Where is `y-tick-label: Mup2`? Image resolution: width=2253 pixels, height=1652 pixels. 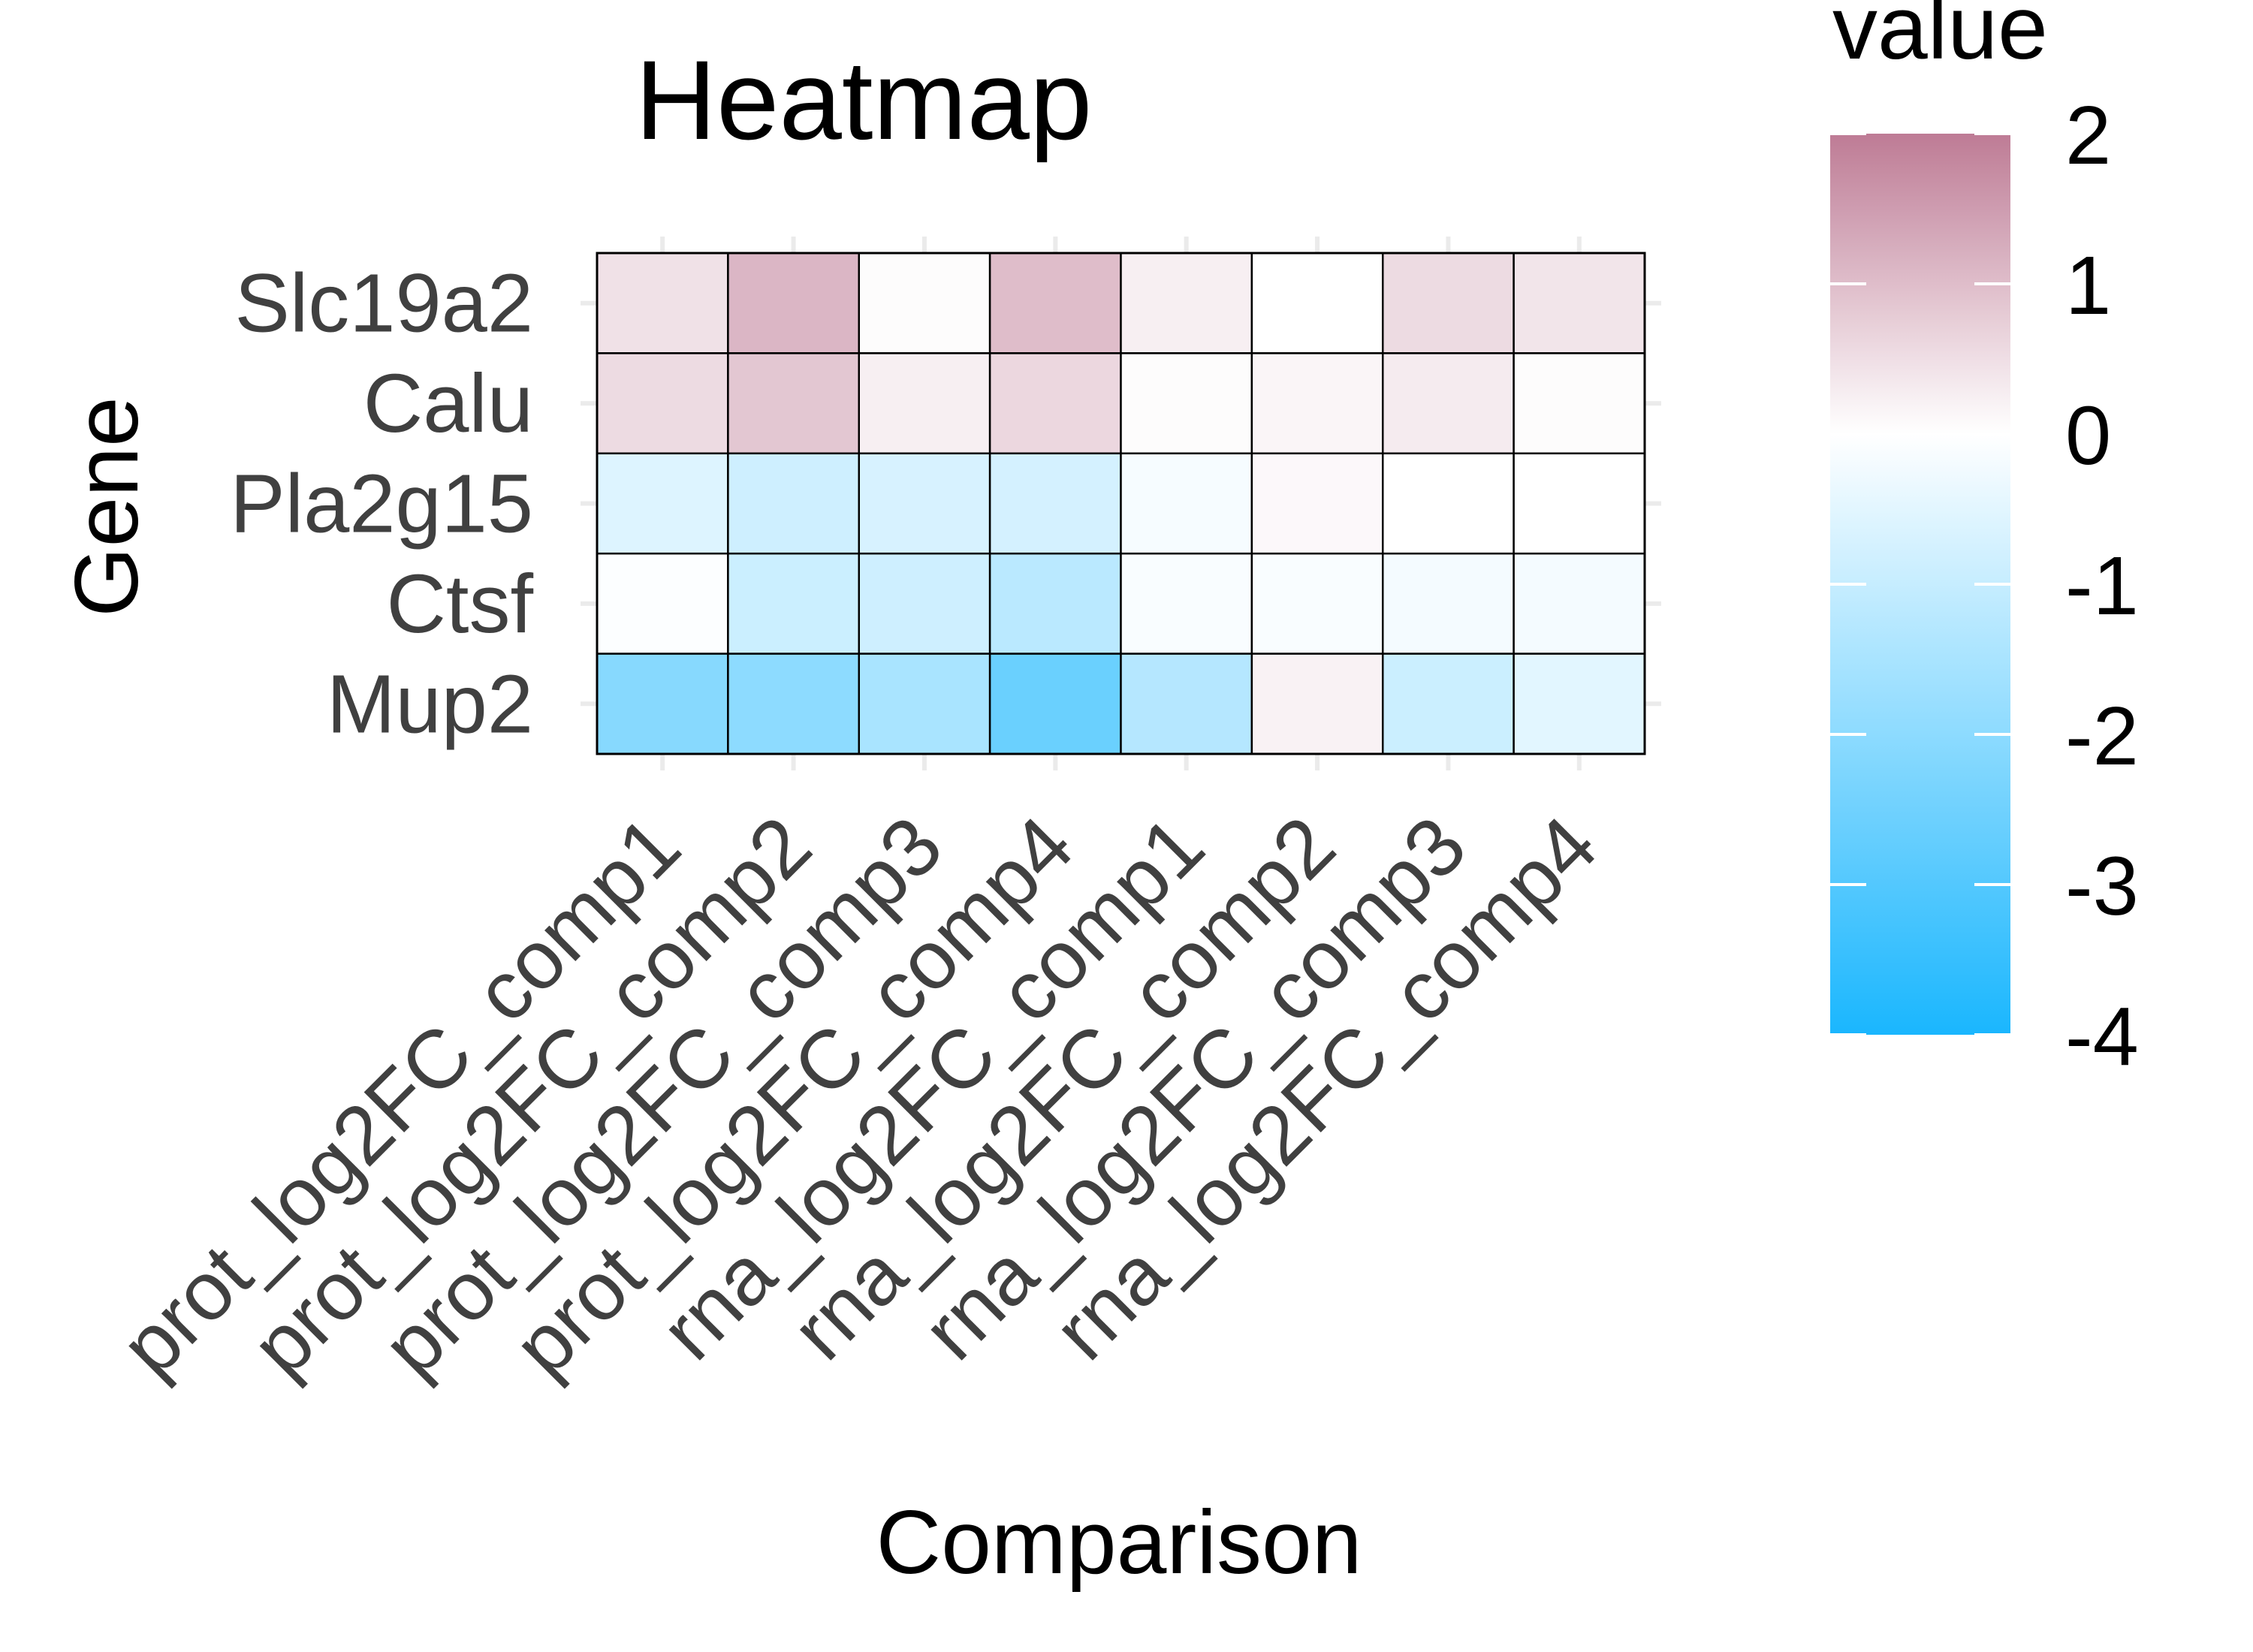
y-tick-label: Mup2 is located at coordinates (430, 704).